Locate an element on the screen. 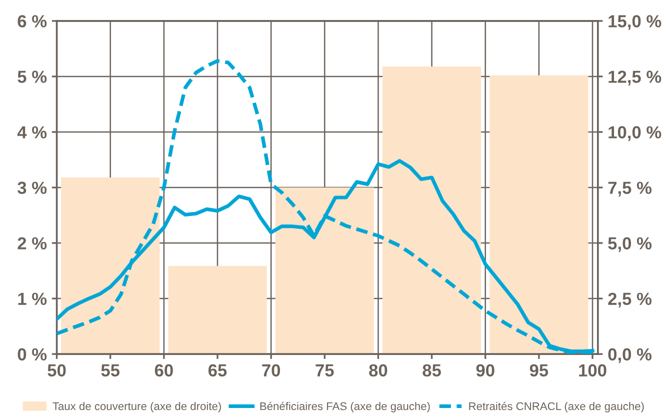  y-tick-label: 6 % is located at coordinates (32, 21).